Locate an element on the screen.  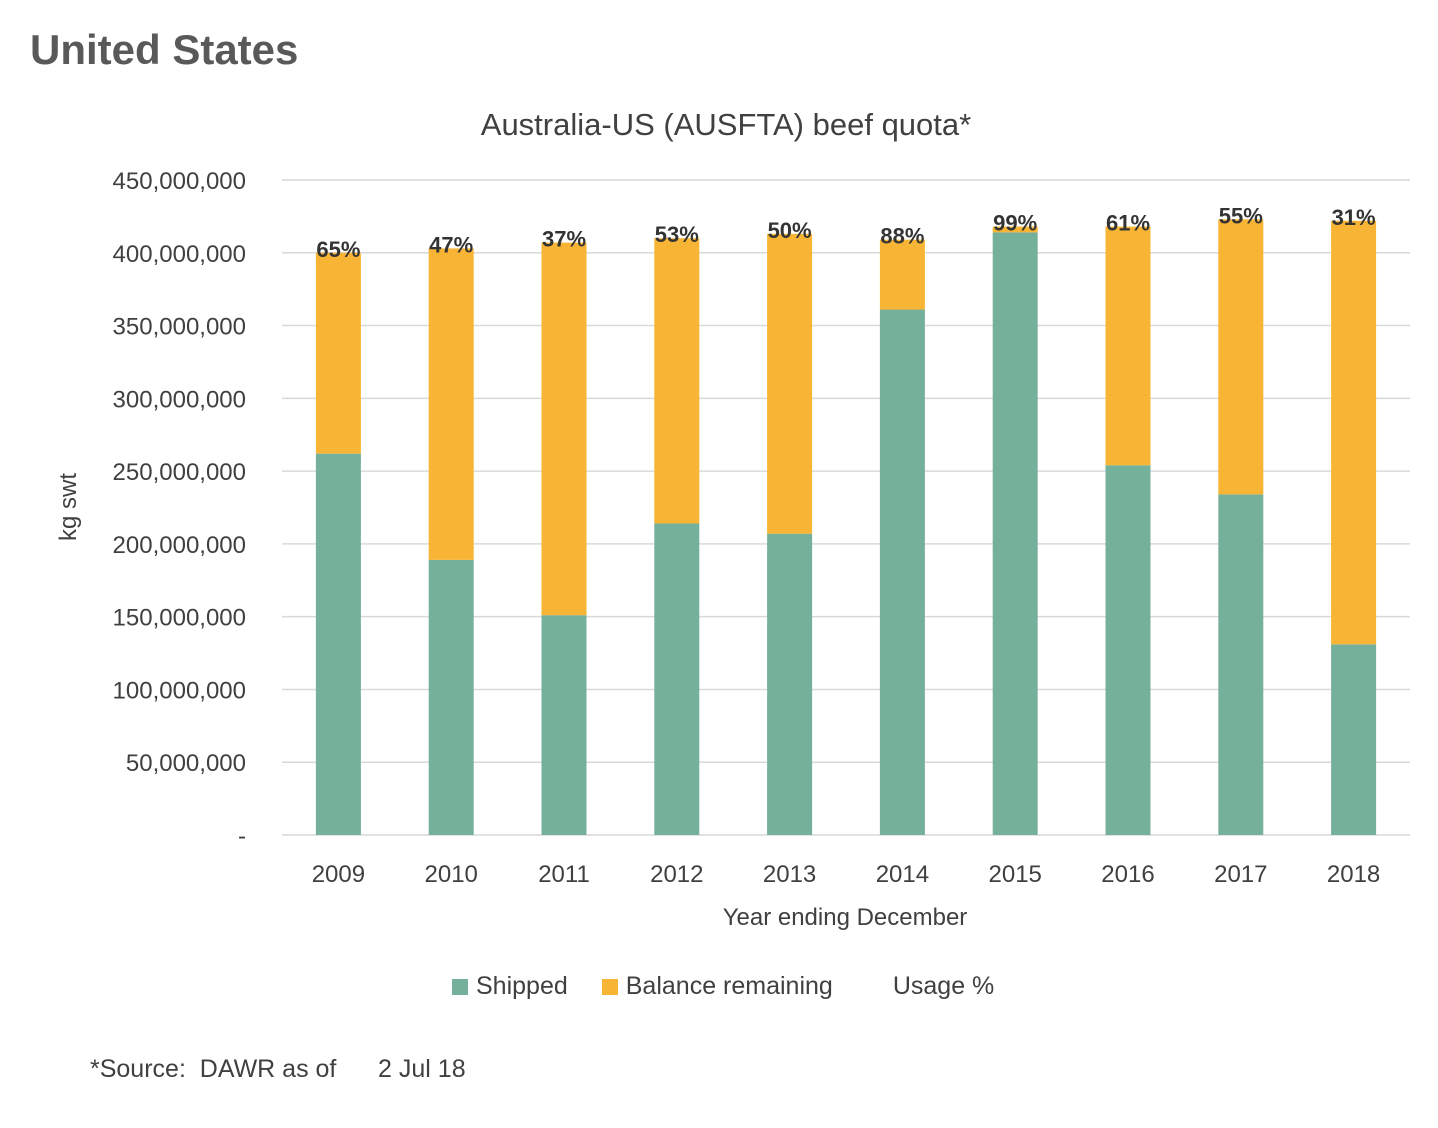
x-tick-label-2013: 2013 is located at coordinates (789, 874).